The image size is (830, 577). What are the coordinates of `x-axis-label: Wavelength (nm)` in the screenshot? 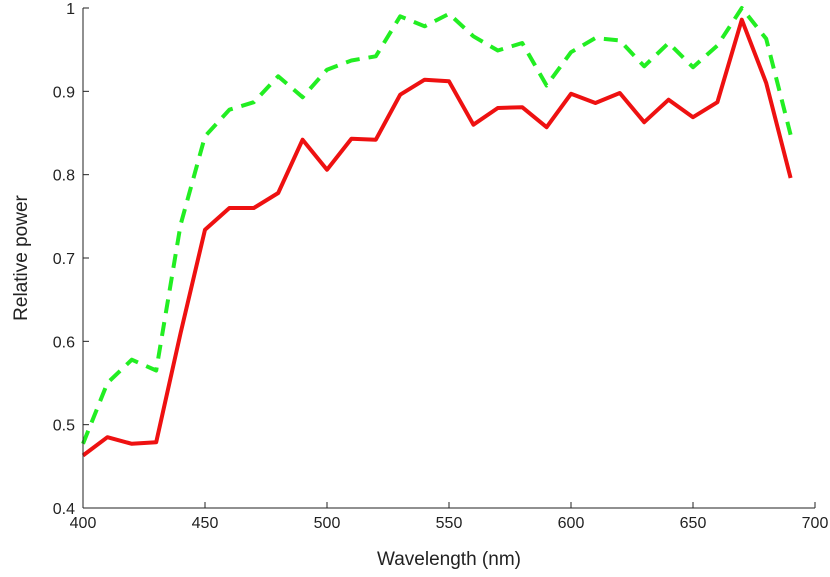 It's located at (449, 559).